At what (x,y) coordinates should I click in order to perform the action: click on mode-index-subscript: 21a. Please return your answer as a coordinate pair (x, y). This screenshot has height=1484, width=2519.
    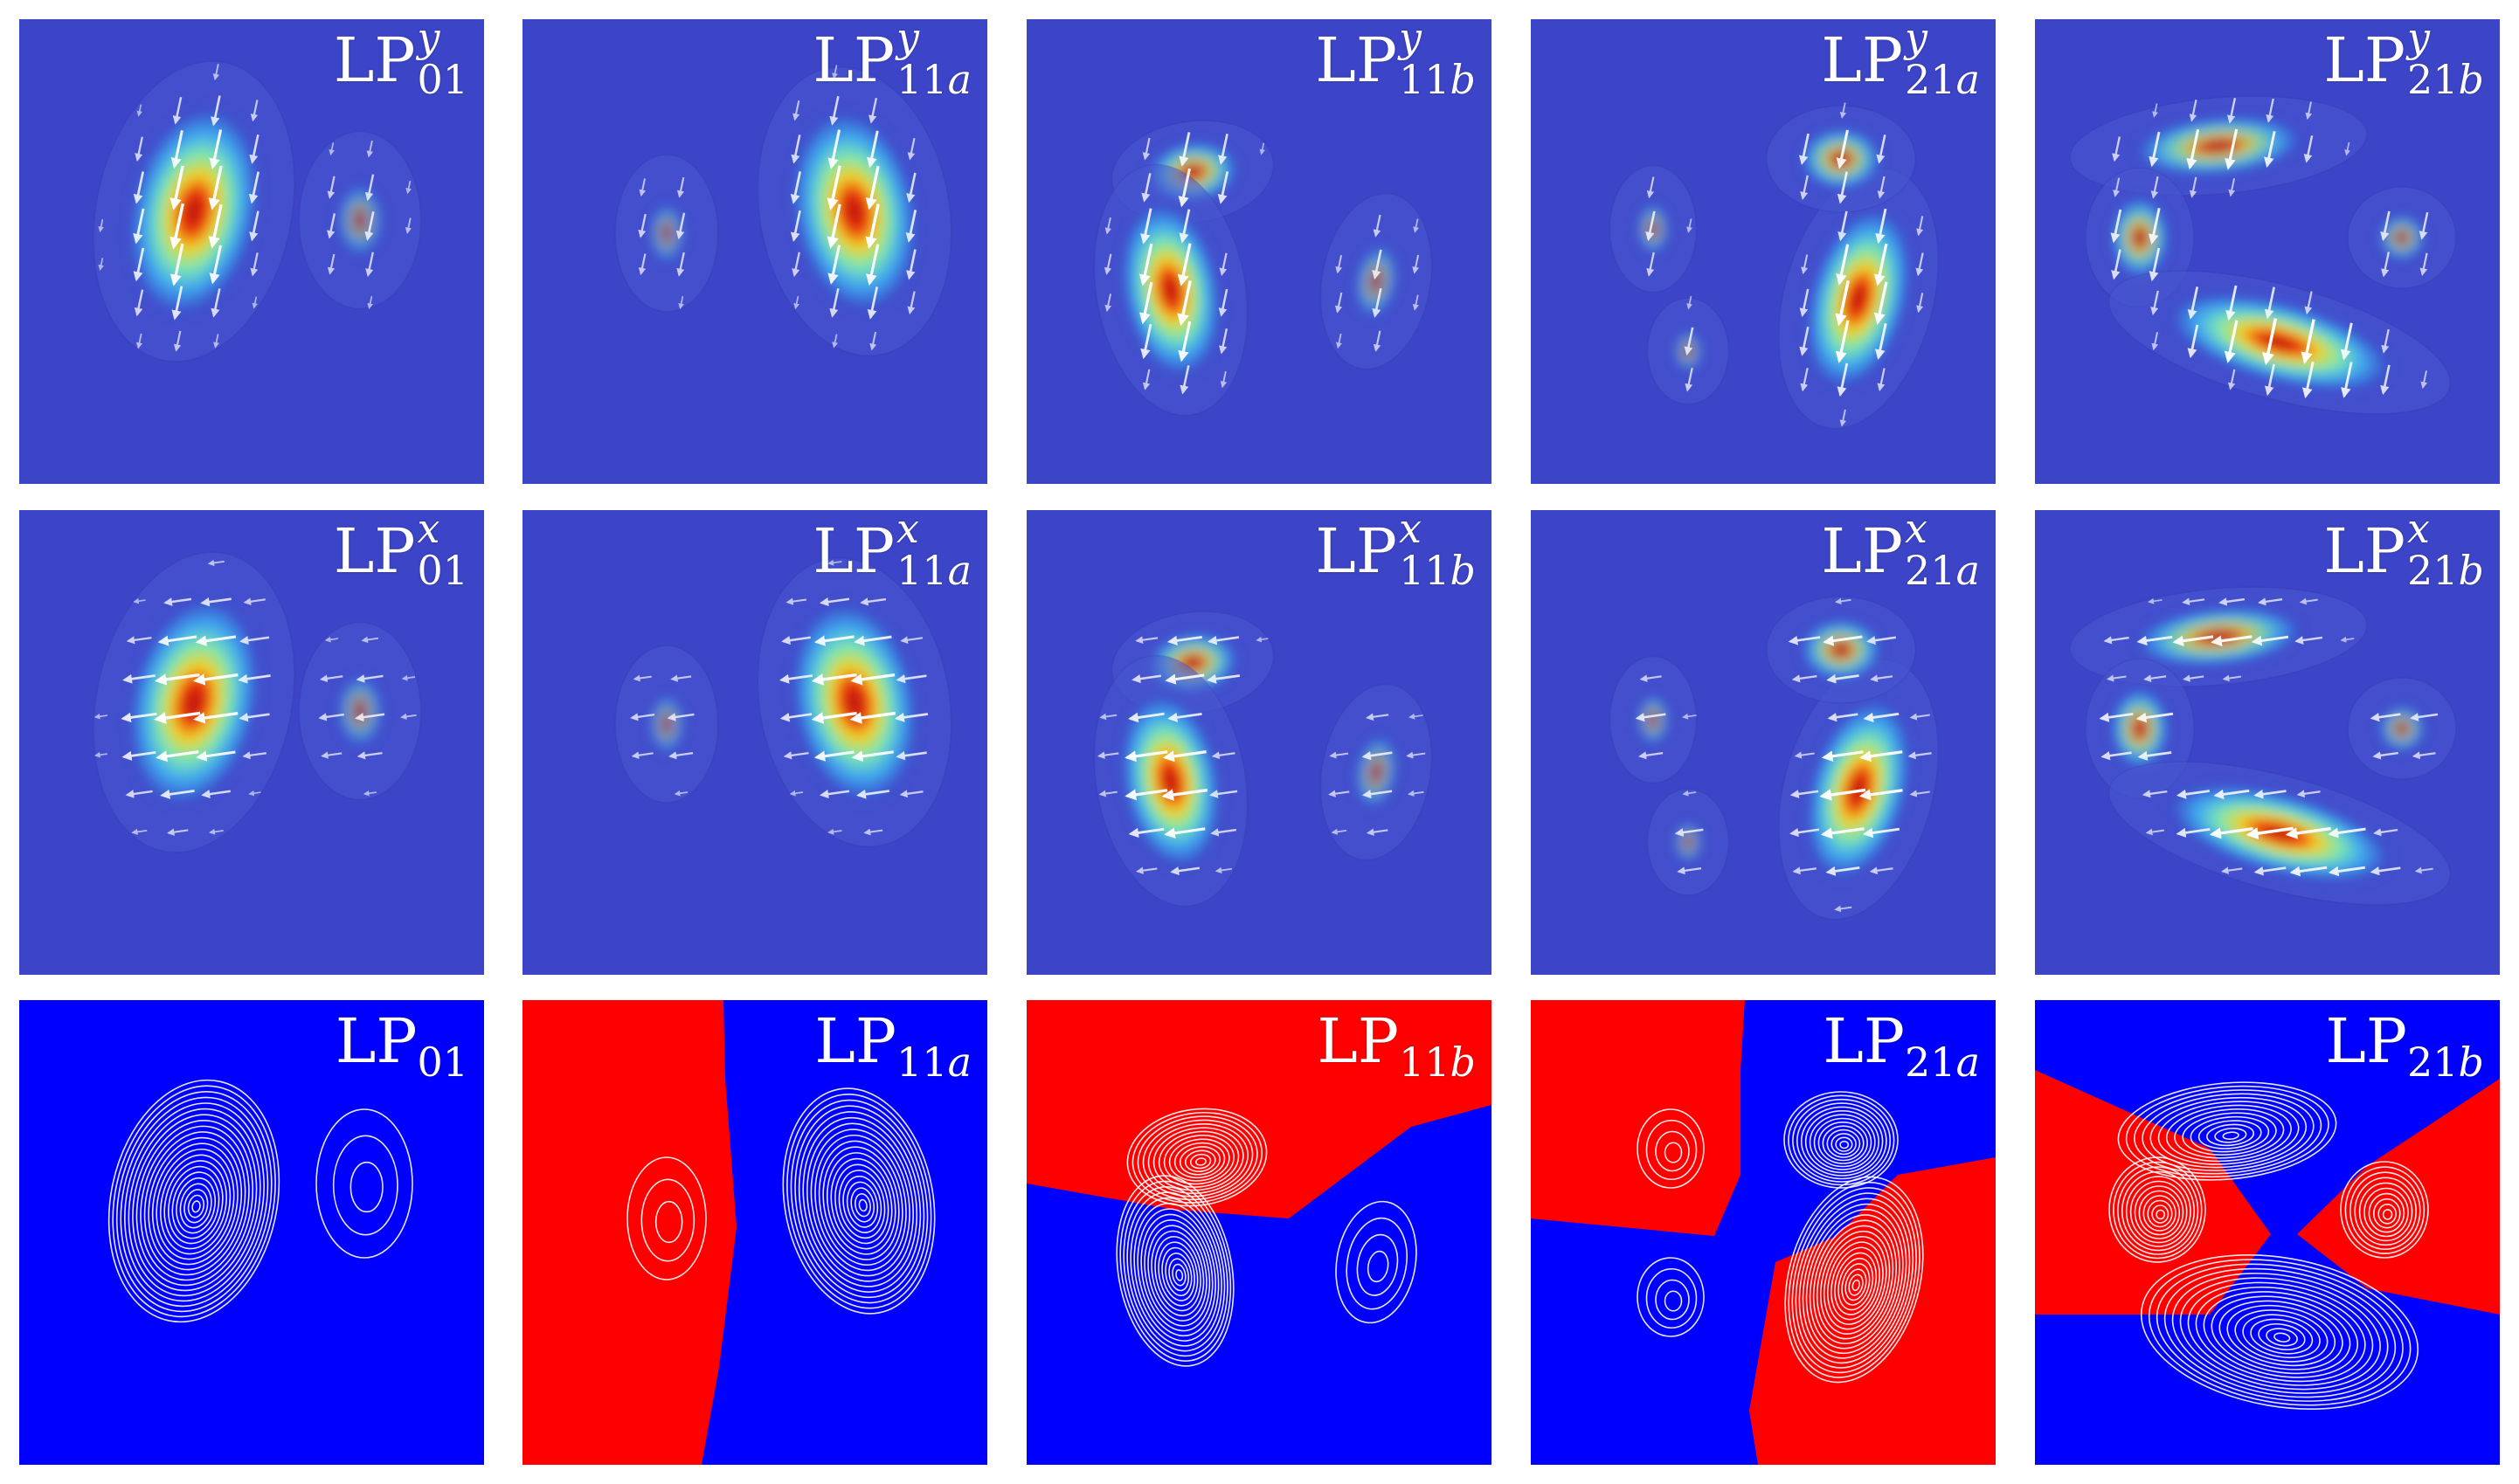
    Looking at the image, I should click on (1943, 79).